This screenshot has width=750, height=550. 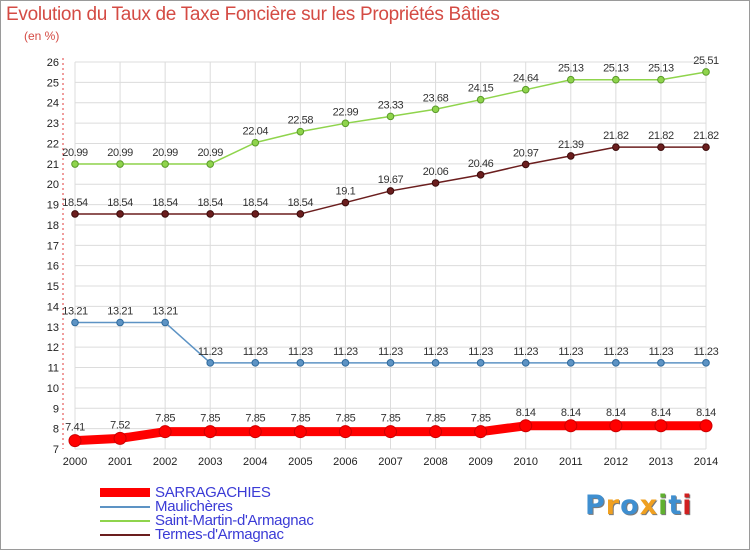 I want to click on data-label: 21.39, so click(x=571, y=145).